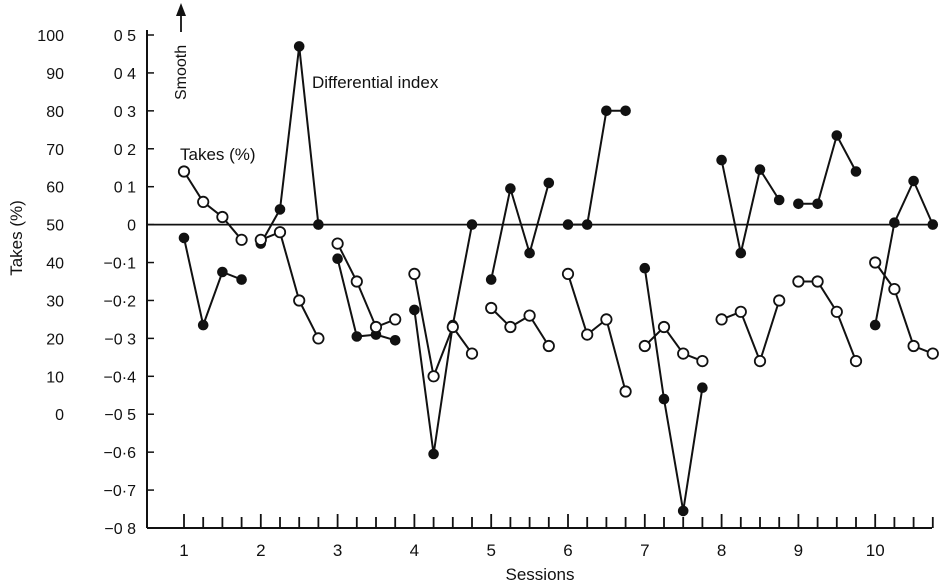 The height and width of the screenshot is (583, 945). Describe the element at coordinates (183, 550) in the screenshot. I see `x-tick-label: 1` at that location.